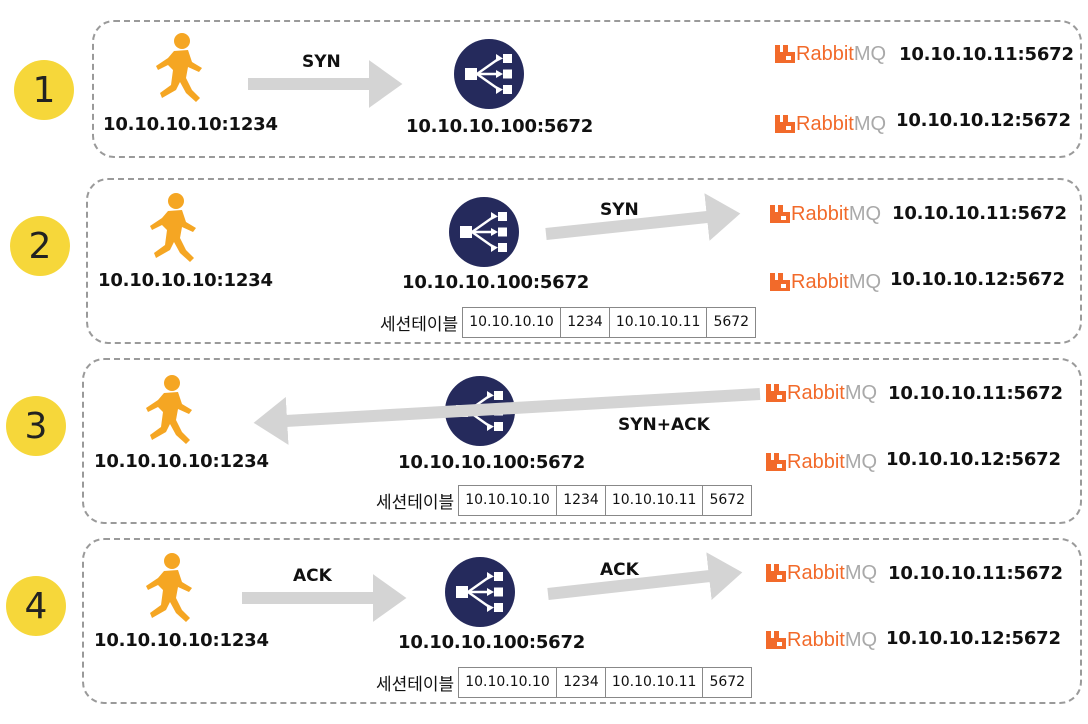  I want to click on step-2-badge: 2, so click(40, 246).